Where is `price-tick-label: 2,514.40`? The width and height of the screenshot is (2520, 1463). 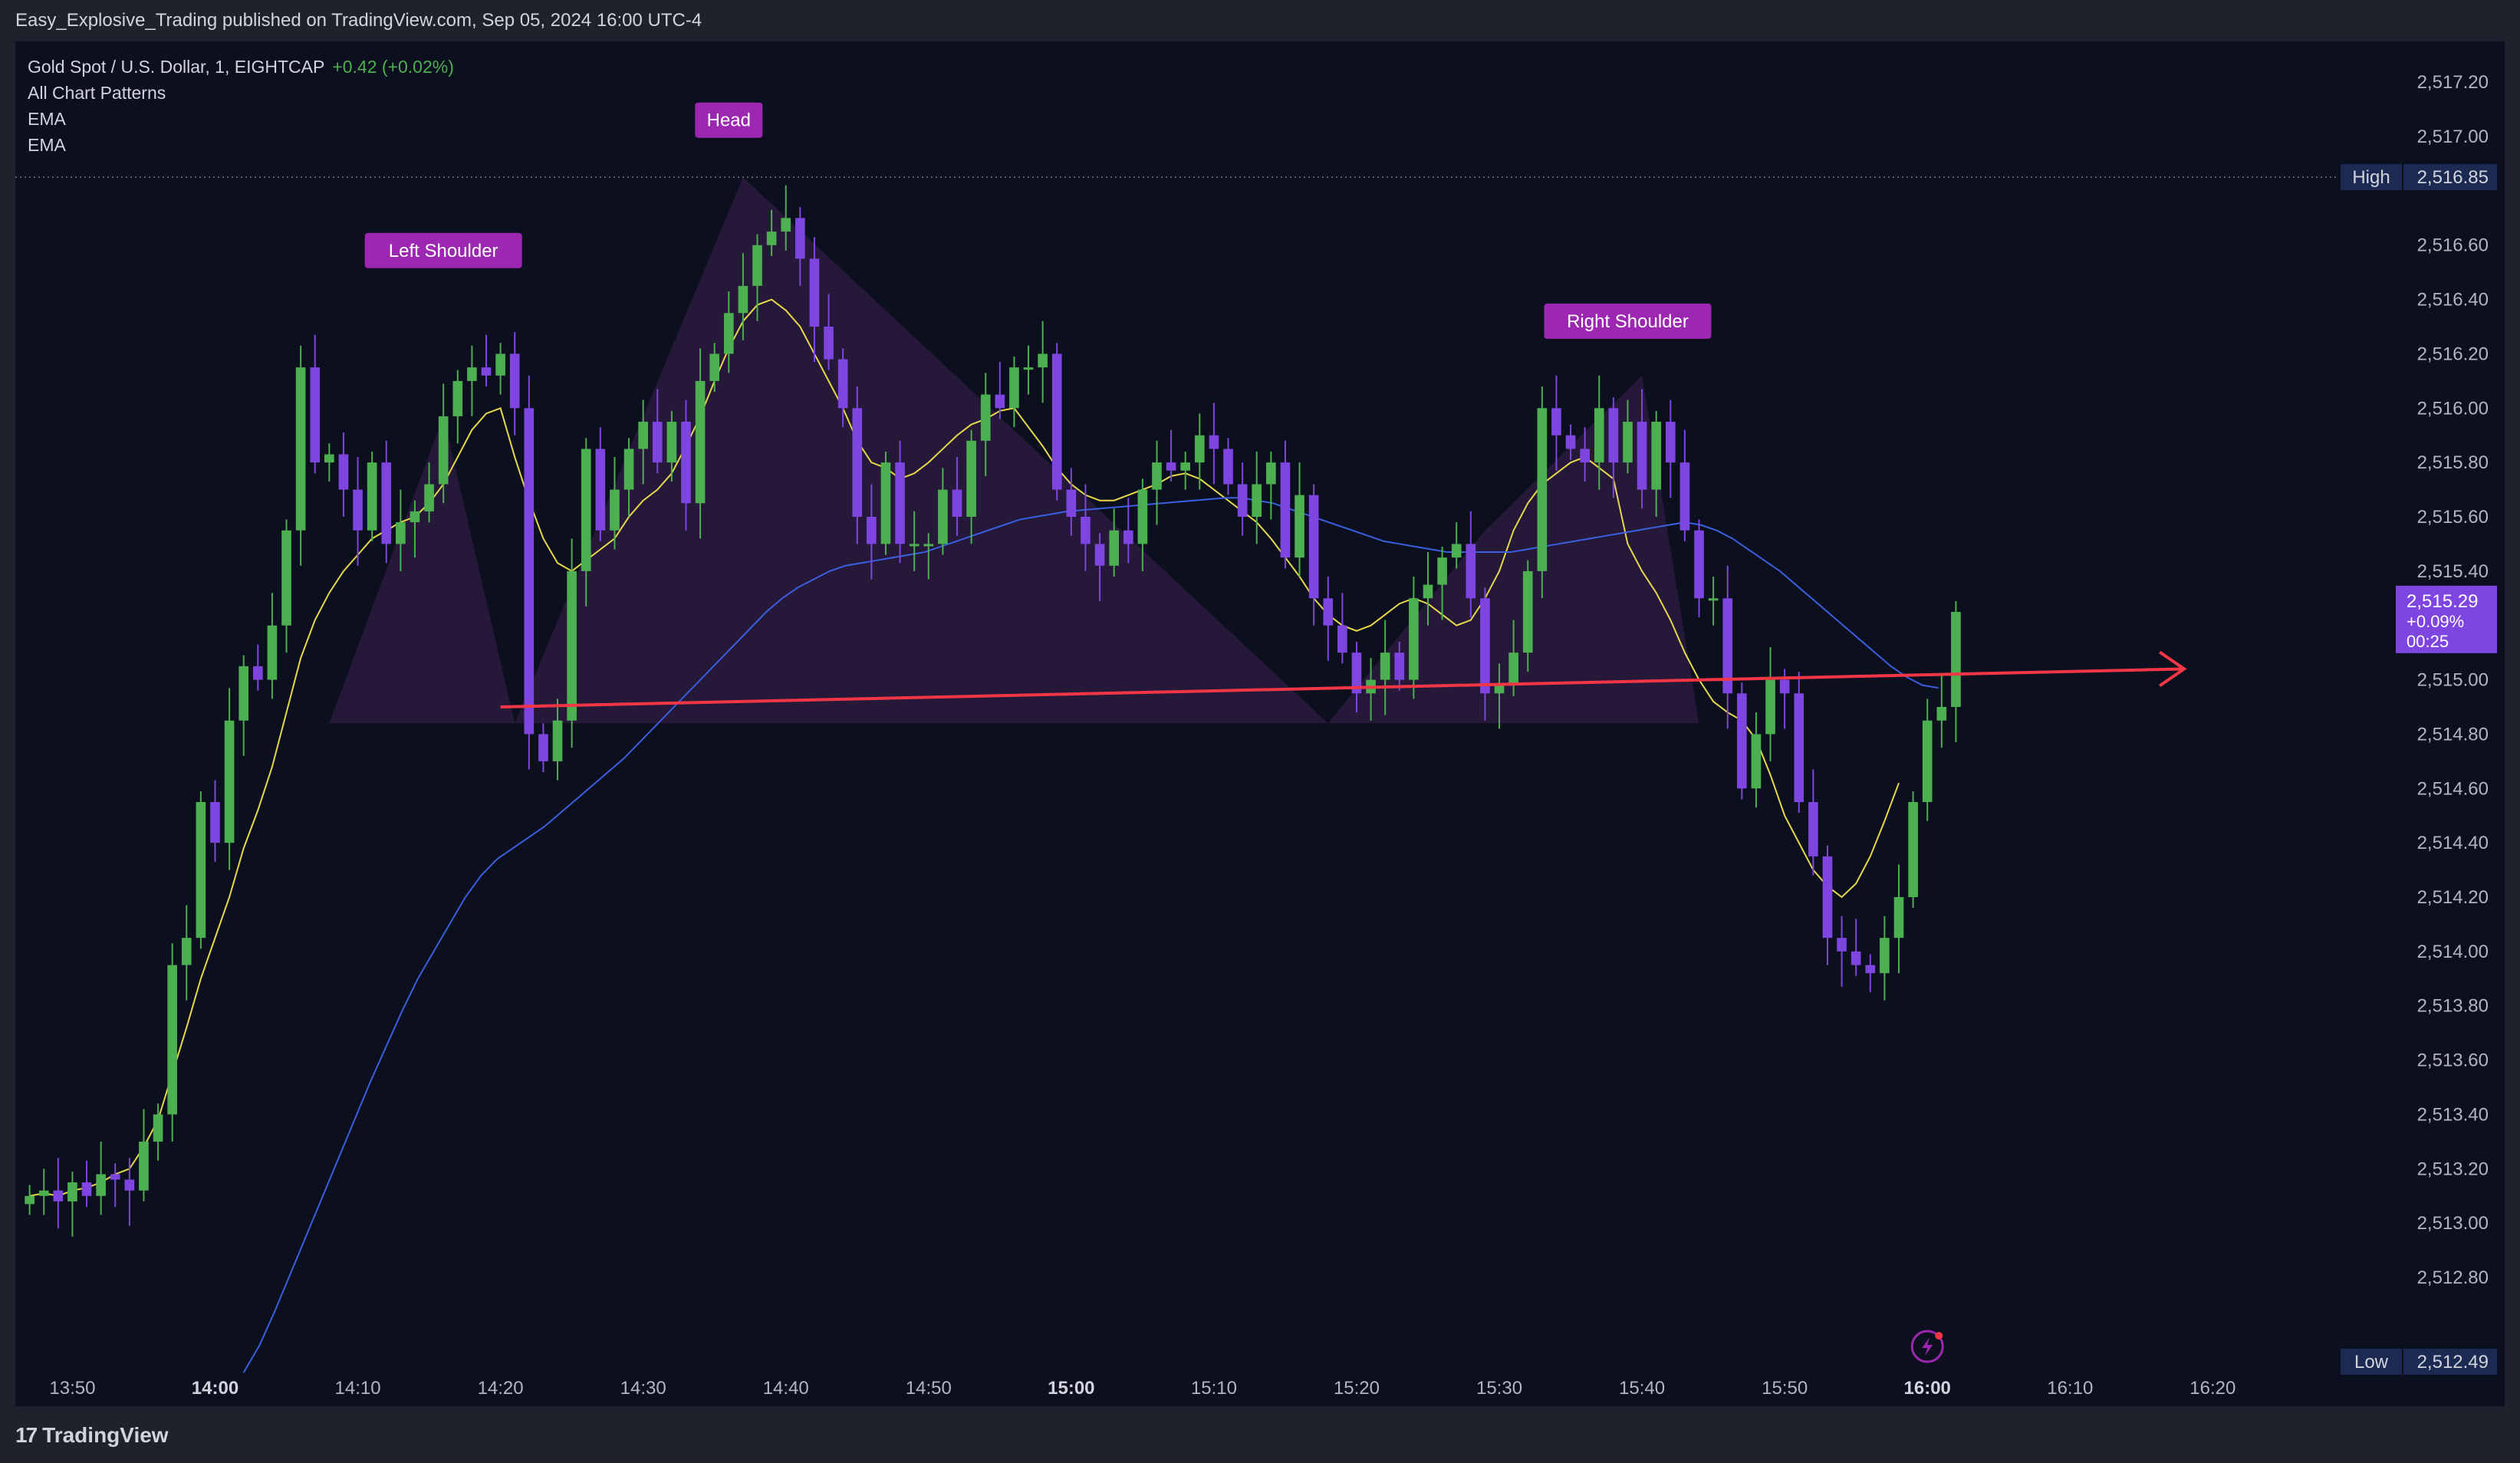
price-tick-label: 2,514.40 is located at coordinates (2453, 843).